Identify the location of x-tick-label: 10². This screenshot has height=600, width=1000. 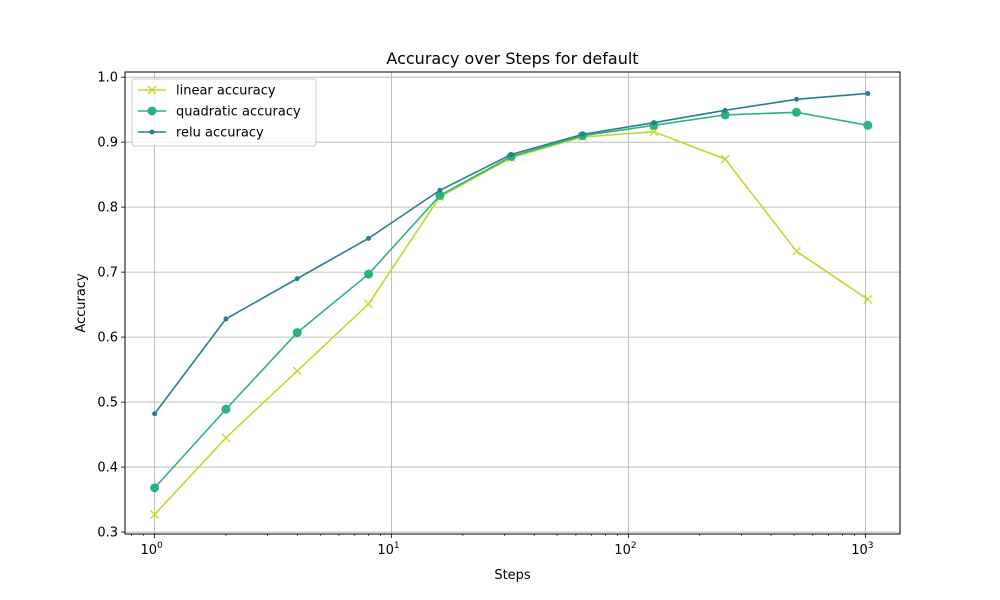
(625, 549).